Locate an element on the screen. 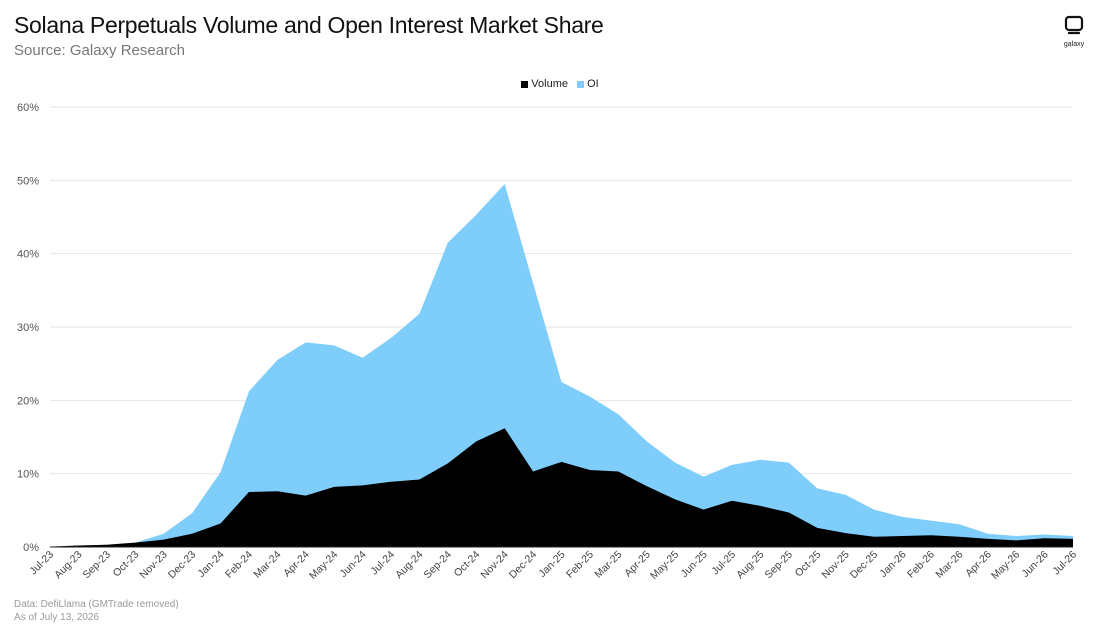 This screenshot has width=1120, height=630. galaxy-logo: galaxy is located at coordinates (1074, 31).